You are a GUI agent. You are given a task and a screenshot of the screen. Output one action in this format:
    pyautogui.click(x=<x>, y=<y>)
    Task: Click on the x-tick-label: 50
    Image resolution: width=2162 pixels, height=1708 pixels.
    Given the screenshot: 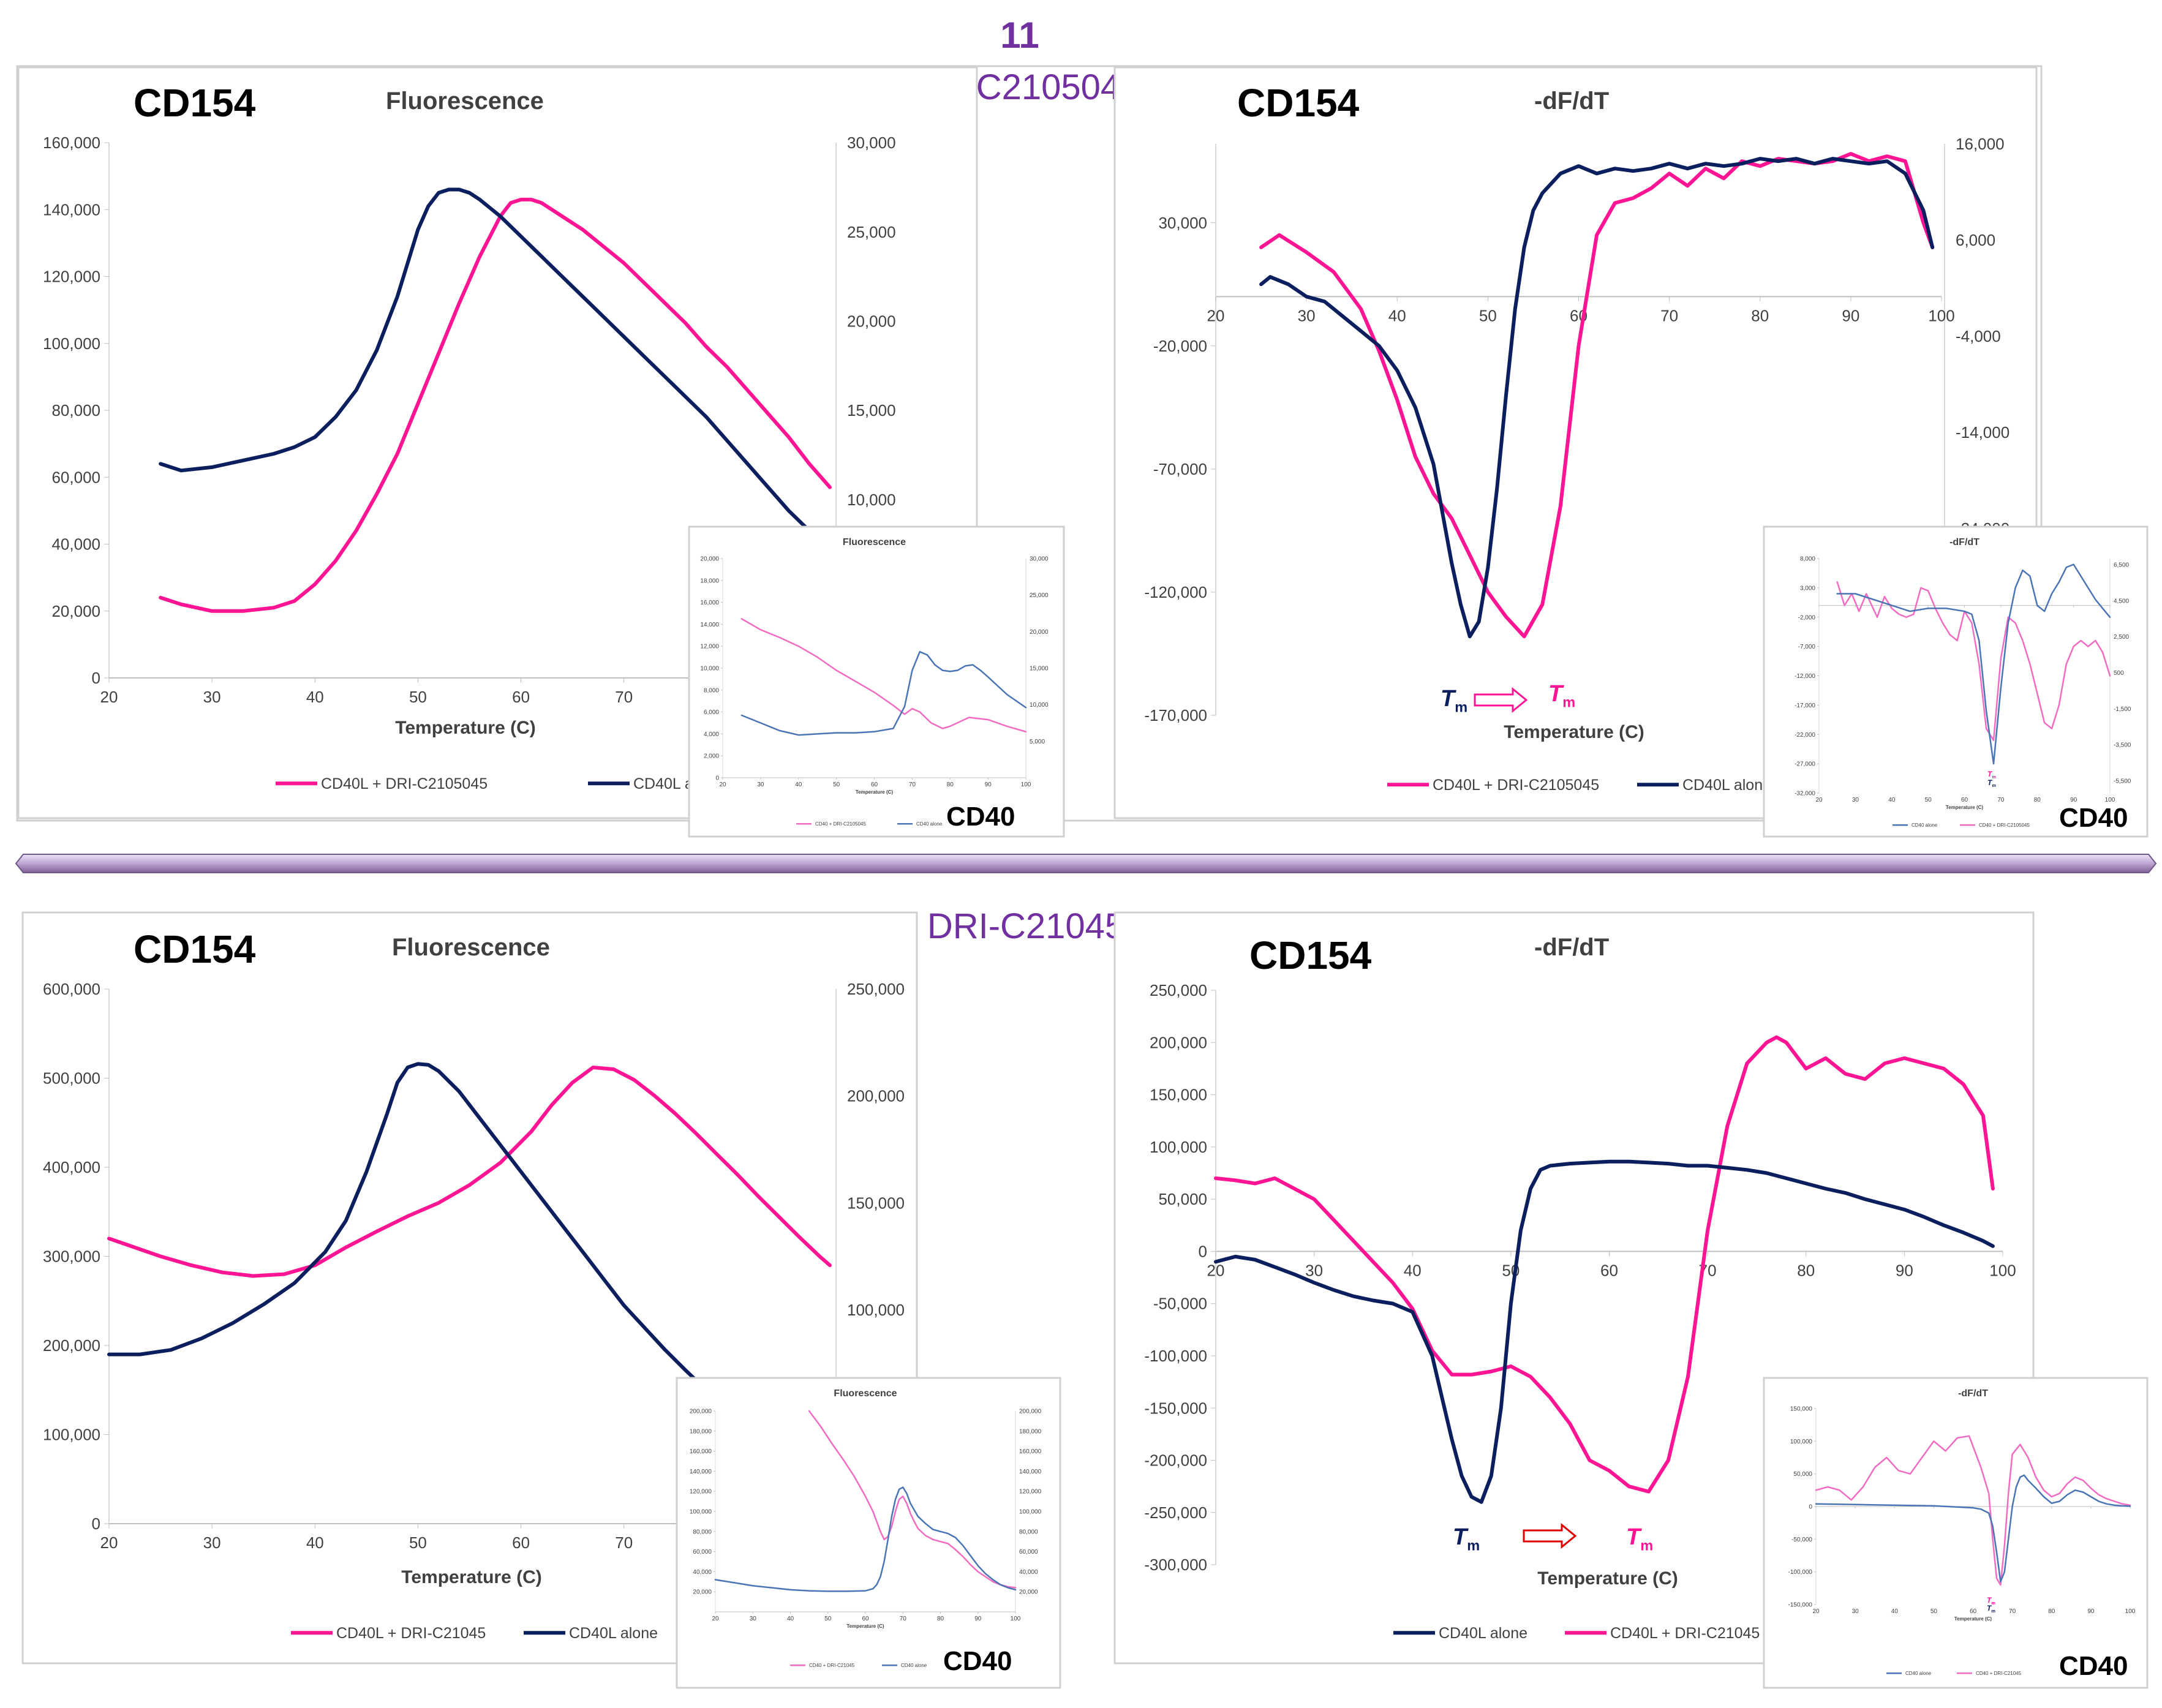 What is the action you would take?
    pyautogui.click(x=828, y=1619)
    